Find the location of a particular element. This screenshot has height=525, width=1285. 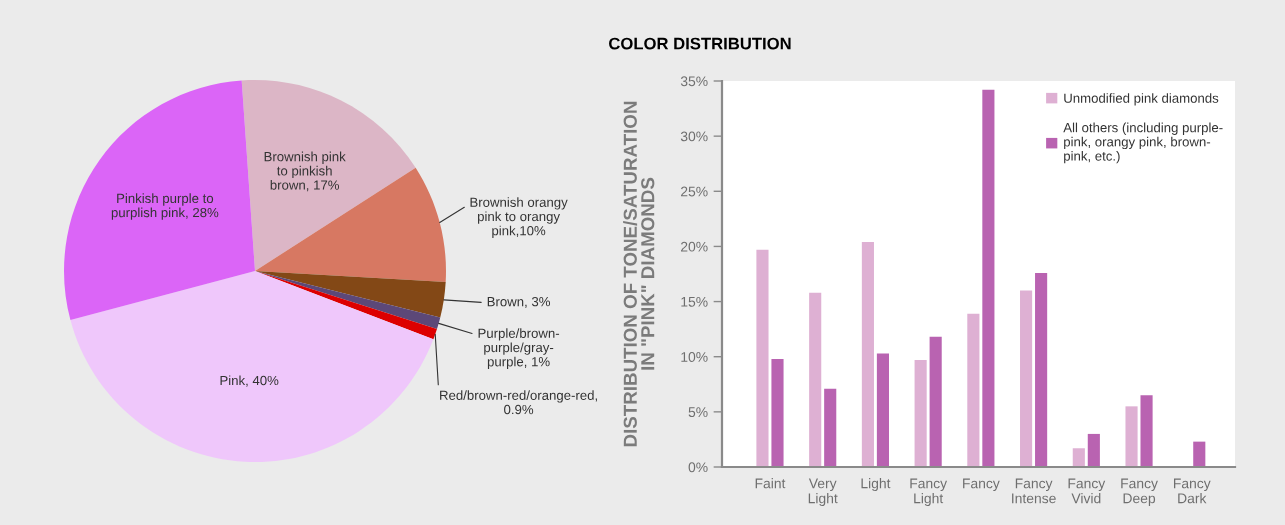

y-tick-label: 5% is located at coordinates (698, 412).